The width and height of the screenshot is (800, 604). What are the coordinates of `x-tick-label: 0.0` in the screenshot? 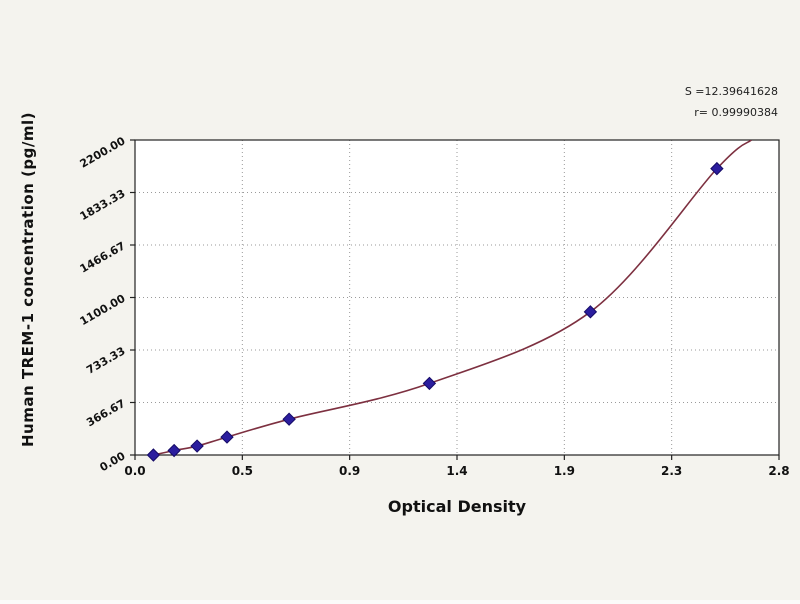 It's located at (134, 471).